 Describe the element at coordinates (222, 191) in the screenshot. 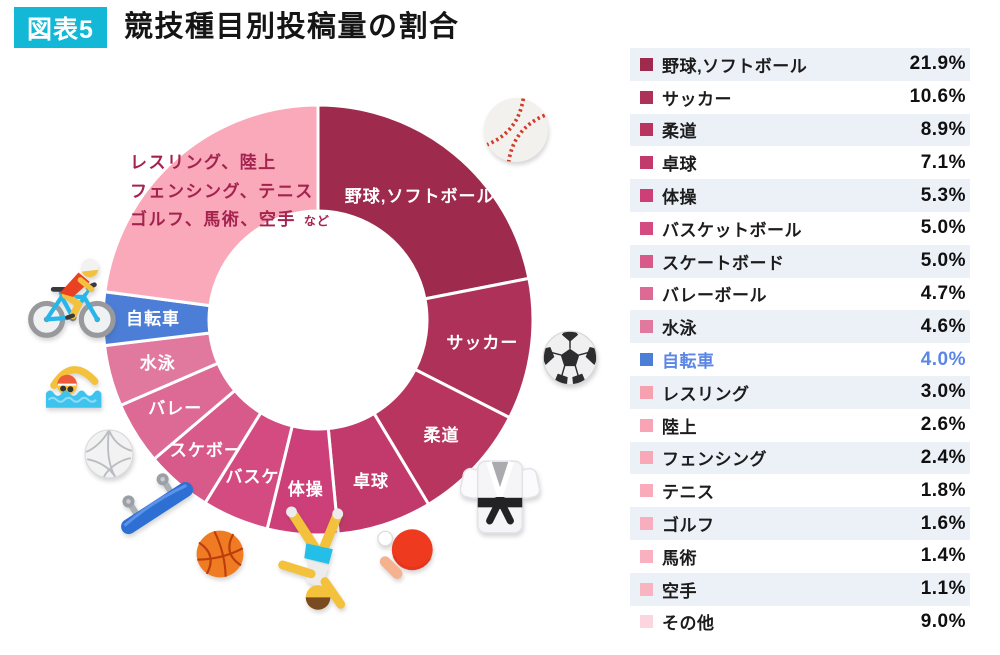

I see `others-note-line: フェンシング、テニス` at that location.